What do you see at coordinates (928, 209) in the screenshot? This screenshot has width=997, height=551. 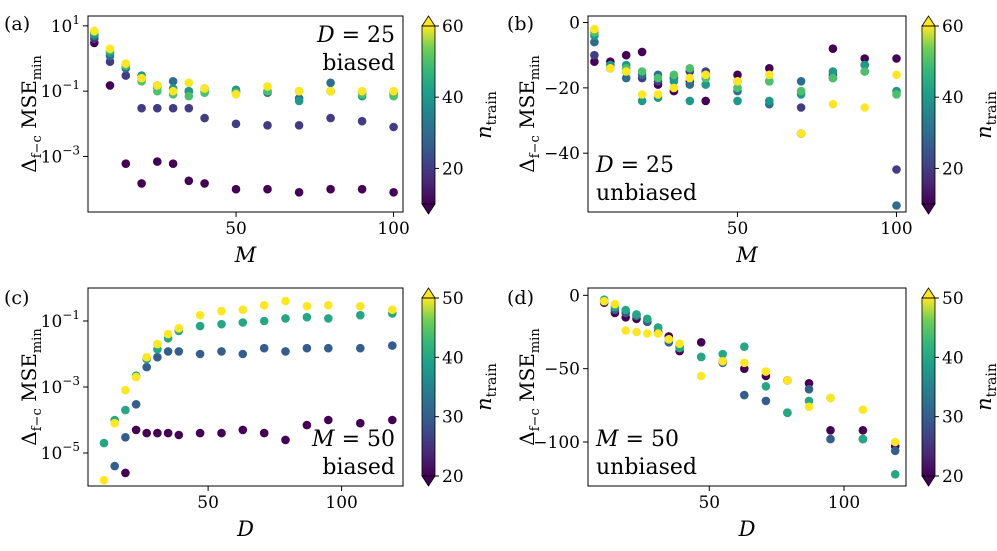 I see `colorbar-bottom-arrow` at bounding box center [928, 209].